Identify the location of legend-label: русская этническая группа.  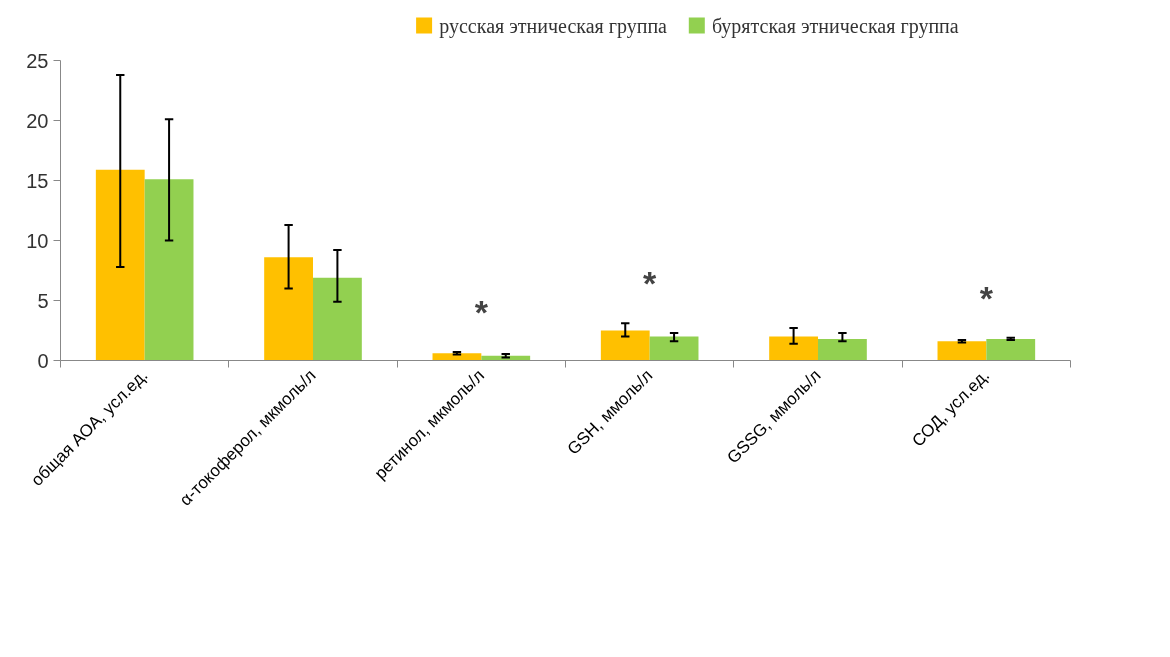
(553, 26).